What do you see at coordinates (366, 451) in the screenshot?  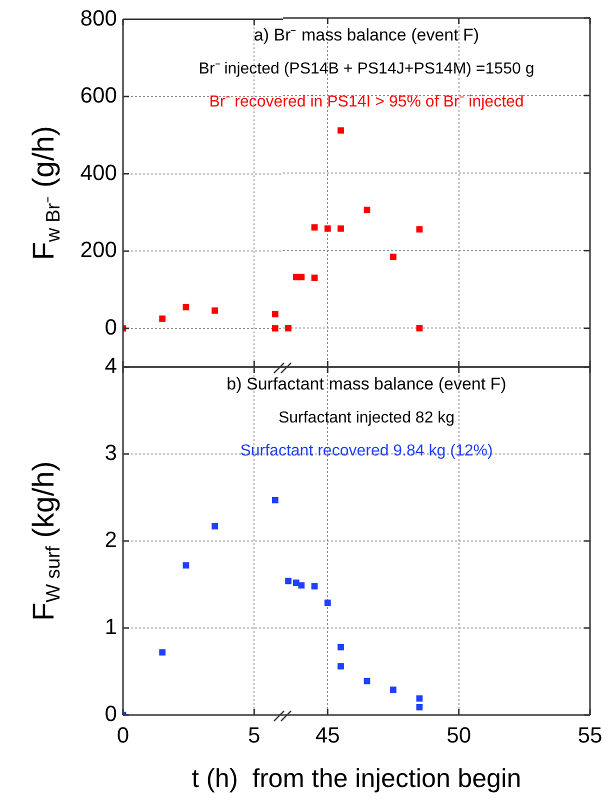 I see `annotation: Surfactant recovered 9.84 kg (12%)` at bounding box center [366, 451].